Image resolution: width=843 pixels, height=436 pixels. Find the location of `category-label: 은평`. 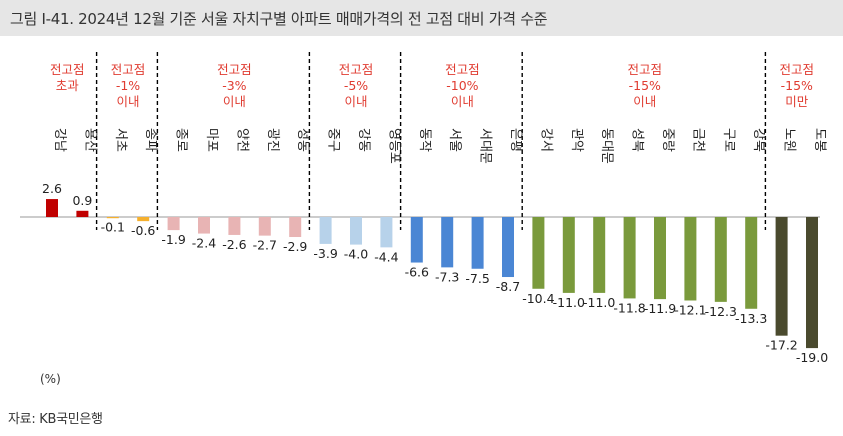

category-label: 은평 is located at coordinates (515, 140).